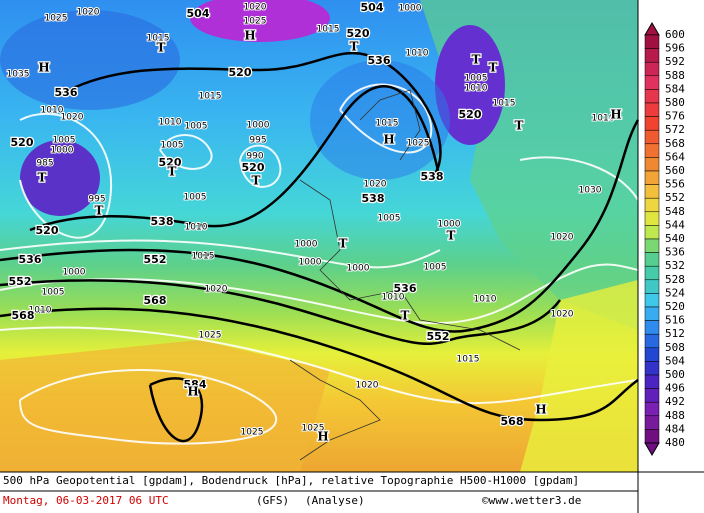 Image resolution: width=704 pixels, height=513 pixels. I want to click on pressure-label: 985, so click(44, 164).